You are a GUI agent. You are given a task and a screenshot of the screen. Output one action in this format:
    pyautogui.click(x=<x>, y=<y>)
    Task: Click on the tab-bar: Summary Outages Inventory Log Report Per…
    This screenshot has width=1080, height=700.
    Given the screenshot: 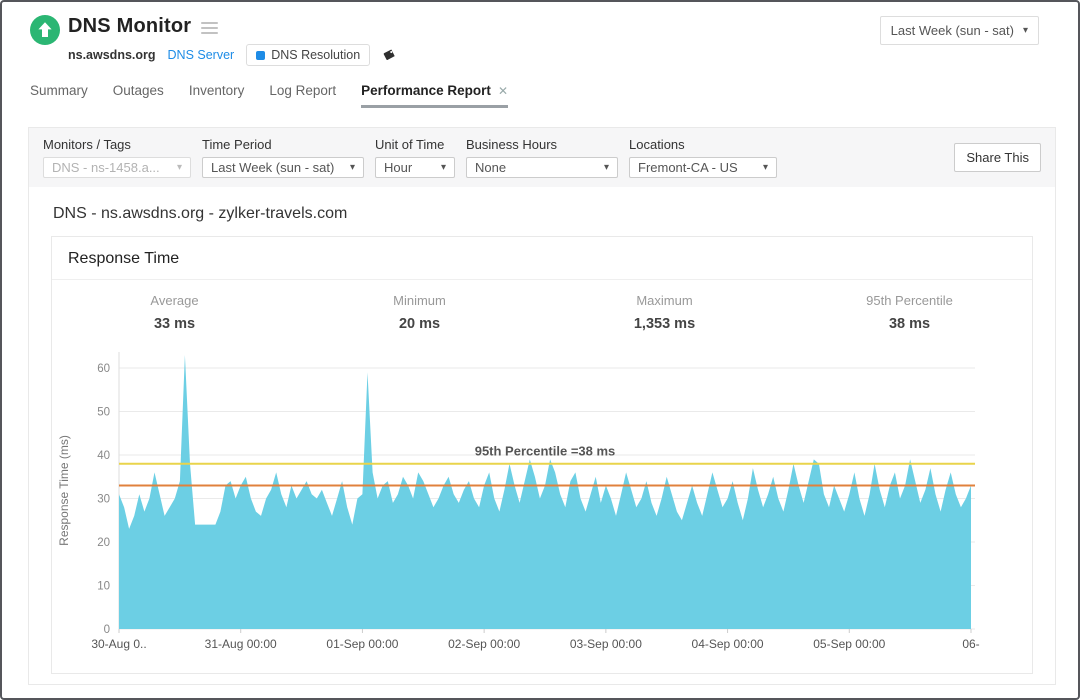 What is the action you would take?
    pyautogui.click(x=554, y=95)
    